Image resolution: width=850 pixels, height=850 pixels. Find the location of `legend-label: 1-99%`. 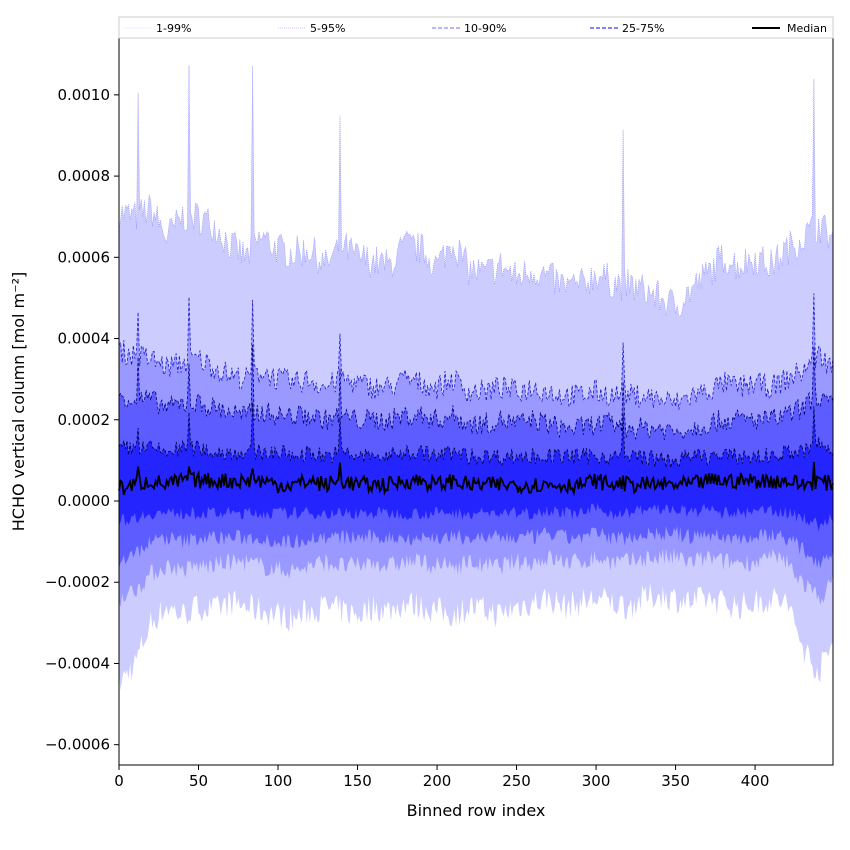

legend-label: 1-99% is located at coordinates (173, 28).